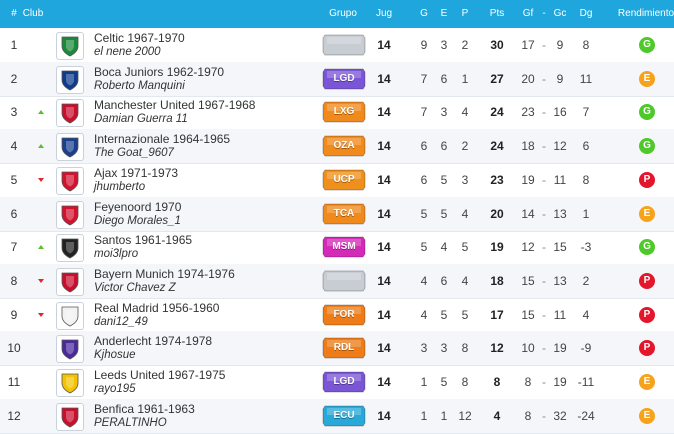 This screenshot has height=434, width=674. What do you see at coordinates (115, 355) in the screenshot?
I see `manager-name: Kjhosue` at bounding box center [115, 355].